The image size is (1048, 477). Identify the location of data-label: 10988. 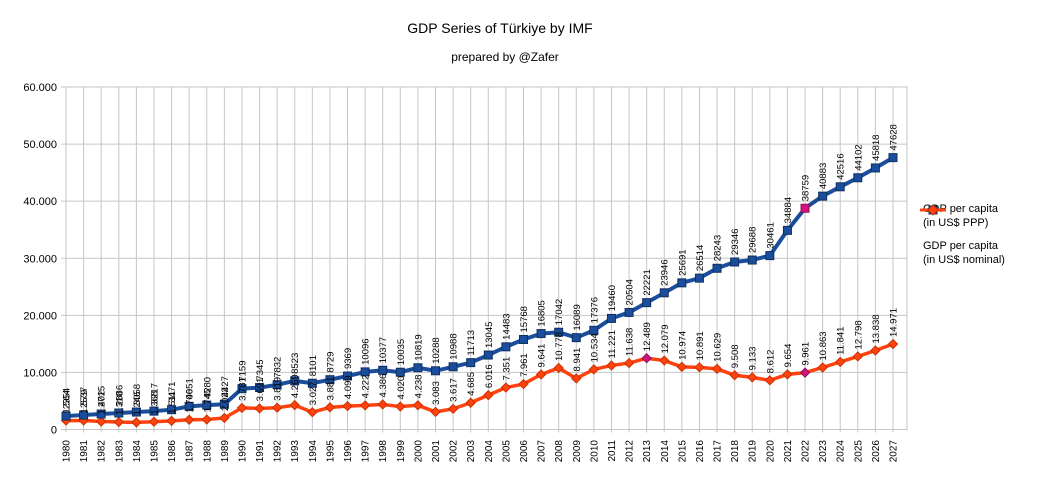
(454, 346).